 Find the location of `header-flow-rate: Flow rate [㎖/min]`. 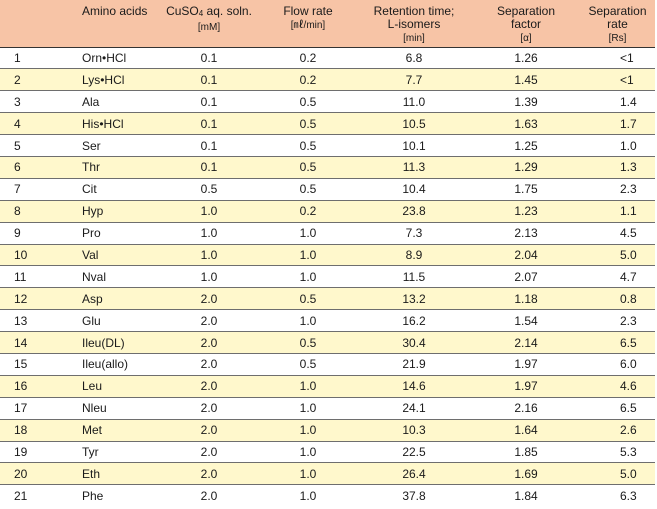

header-flow-rate: Flow rate [㎖/min] is located at coordinates (308, 24).